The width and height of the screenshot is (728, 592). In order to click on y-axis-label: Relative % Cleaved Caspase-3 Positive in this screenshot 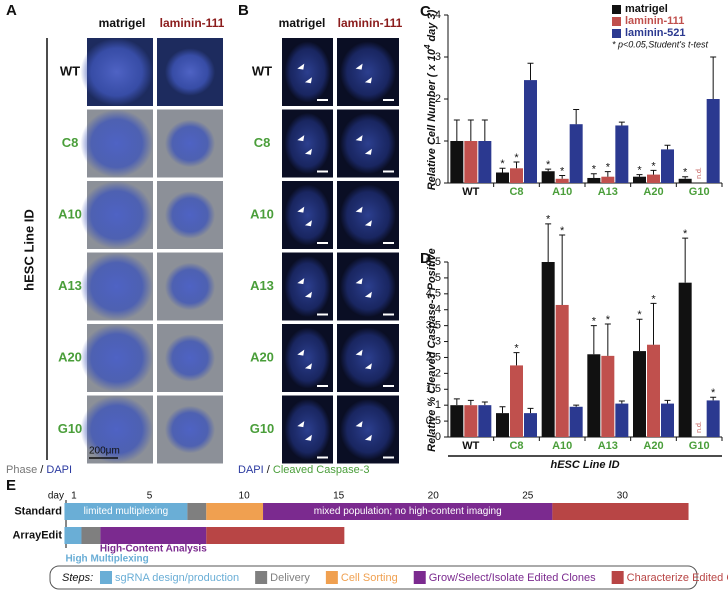, I will do `click(432, 350)`.